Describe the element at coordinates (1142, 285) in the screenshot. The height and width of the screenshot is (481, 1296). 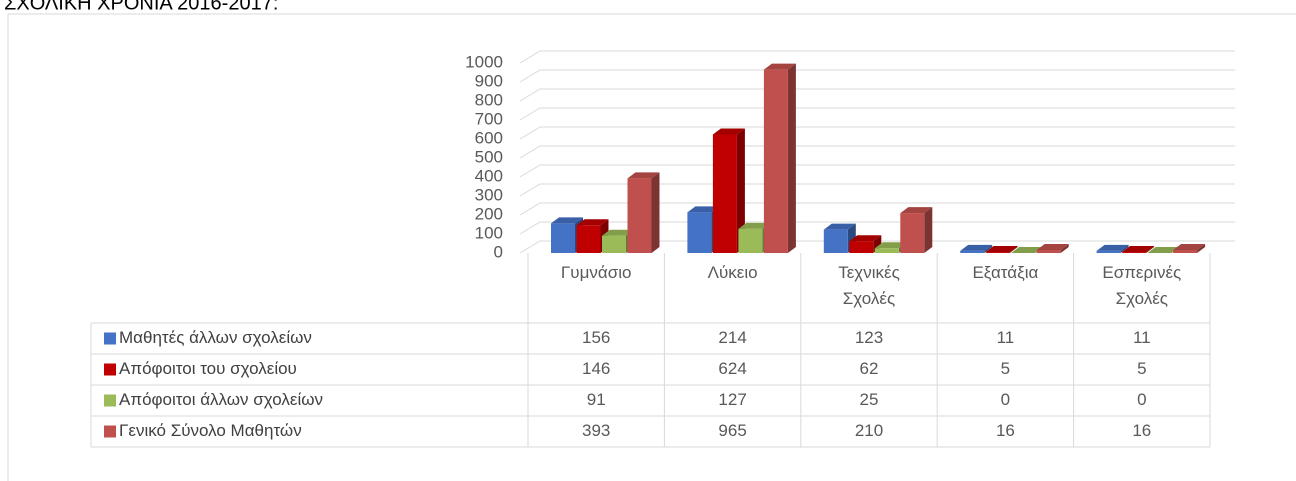
I see `x-tick-label: Εσπερινές Σχολές` at that location.